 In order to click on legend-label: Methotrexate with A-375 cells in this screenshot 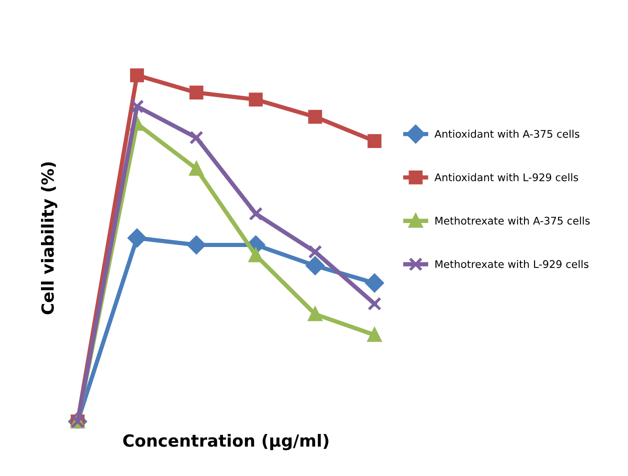, I will do `click(512, 220)`.